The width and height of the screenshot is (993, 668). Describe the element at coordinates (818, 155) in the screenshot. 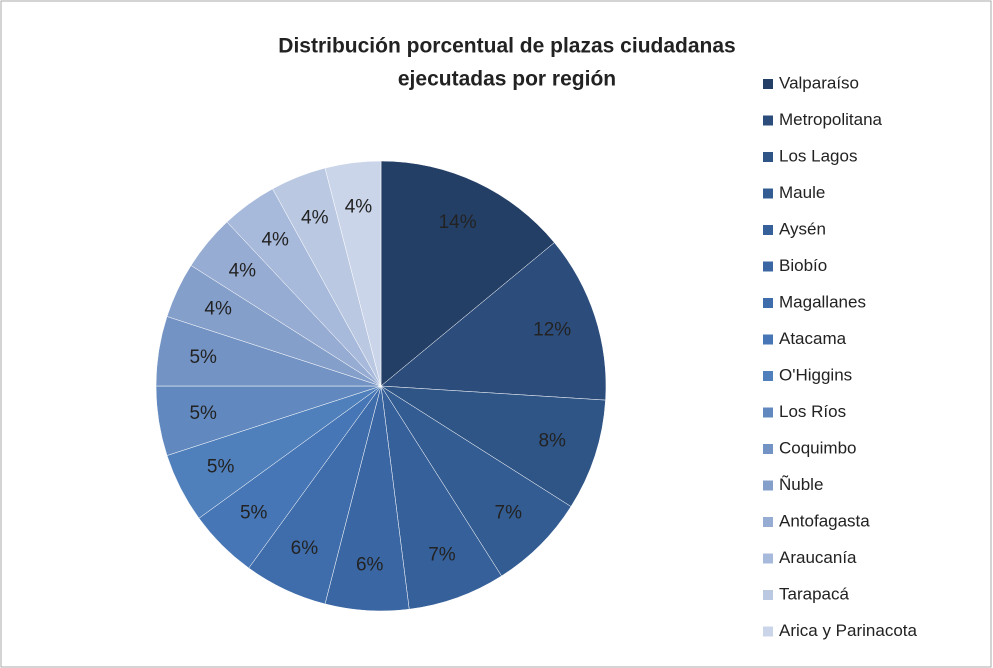

I see `legend-label: Los Lagos` at that location.